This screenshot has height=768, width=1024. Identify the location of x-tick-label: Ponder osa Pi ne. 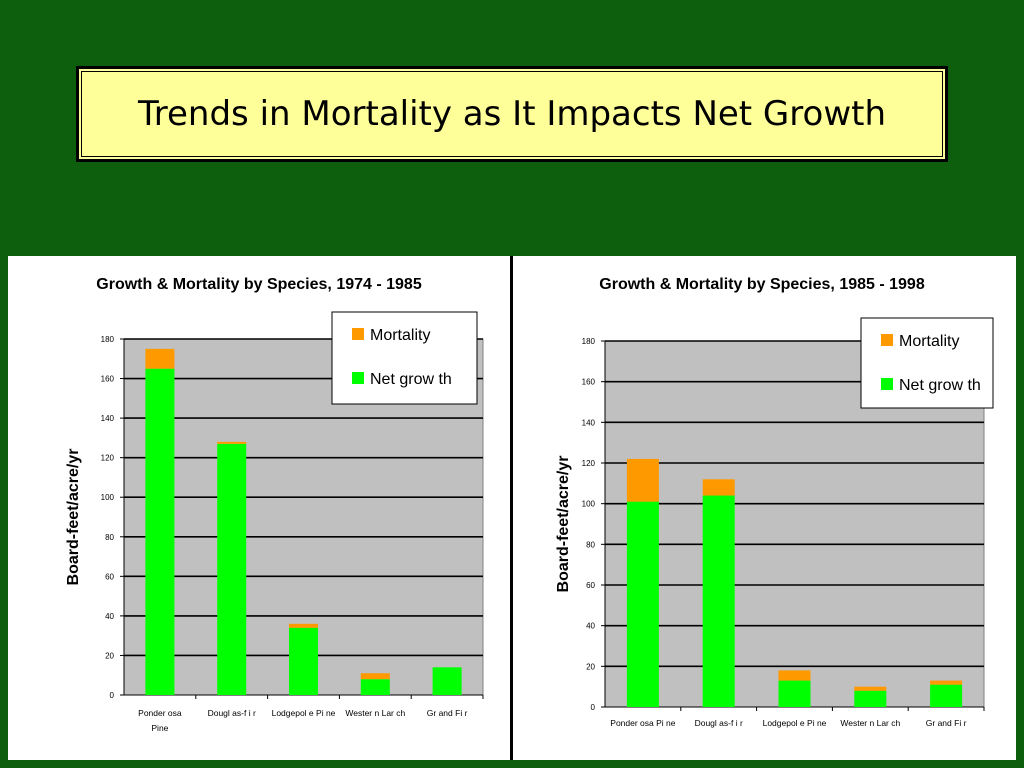
(642, 723).